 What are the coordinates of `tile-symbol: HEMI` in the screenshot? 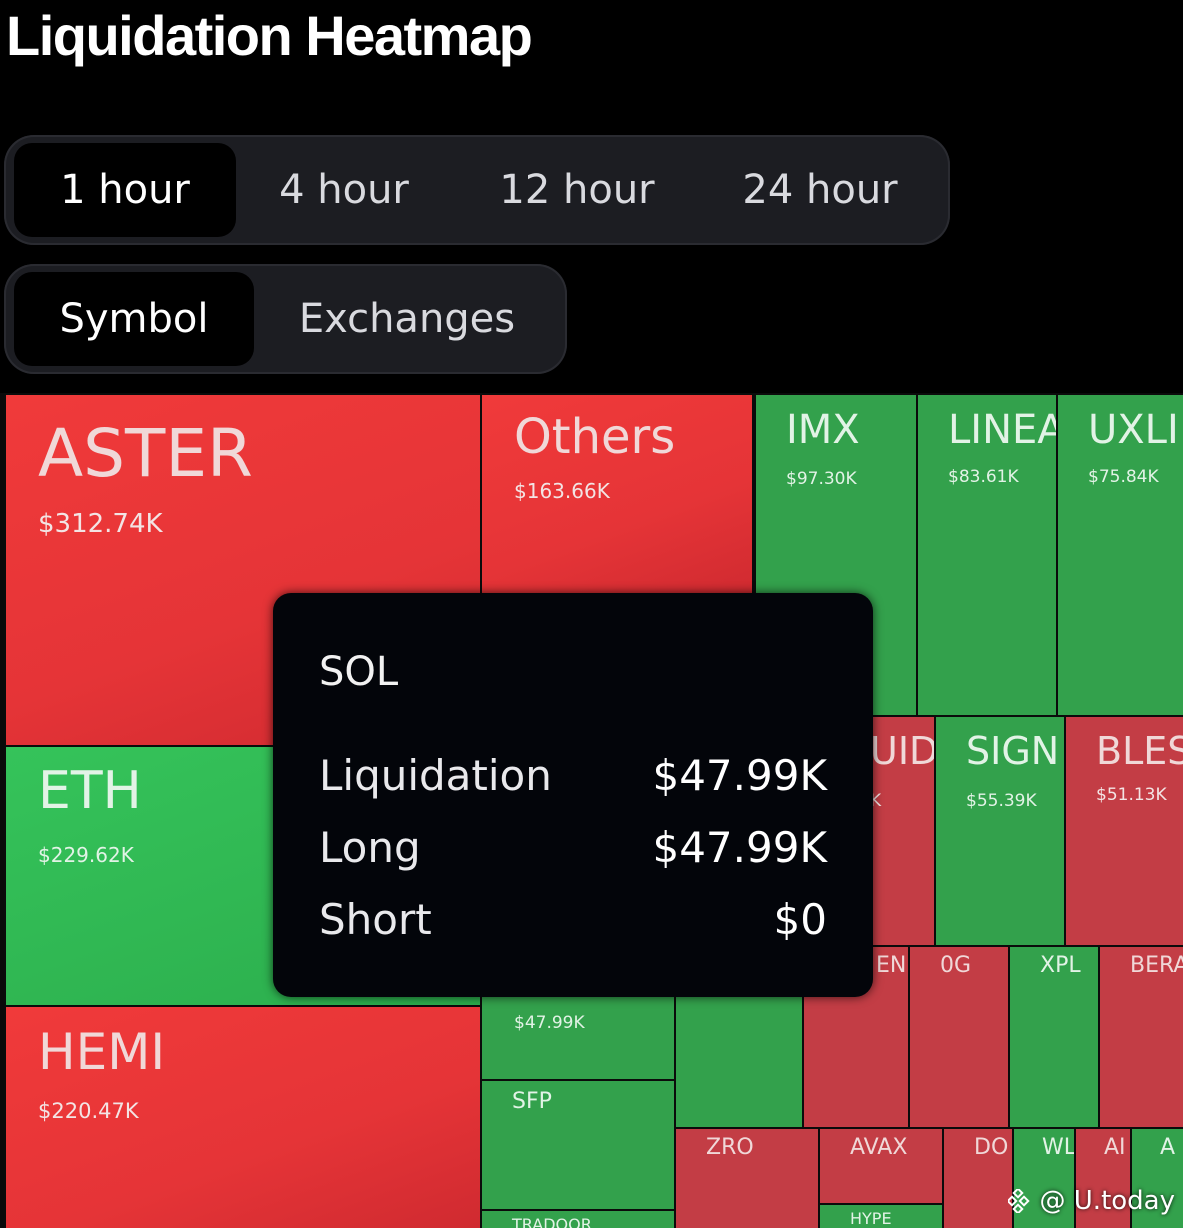 It's located at (102, 1052).